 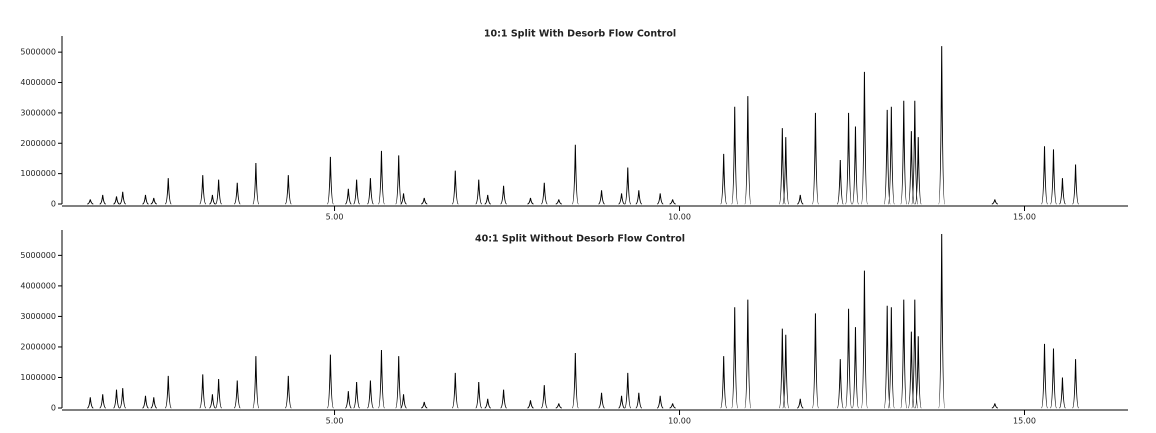 What do you see at coordinates (1024, 217) in the screenshot?
I see `x-tick-label: 15.00` at bounding box center [1024, 217].